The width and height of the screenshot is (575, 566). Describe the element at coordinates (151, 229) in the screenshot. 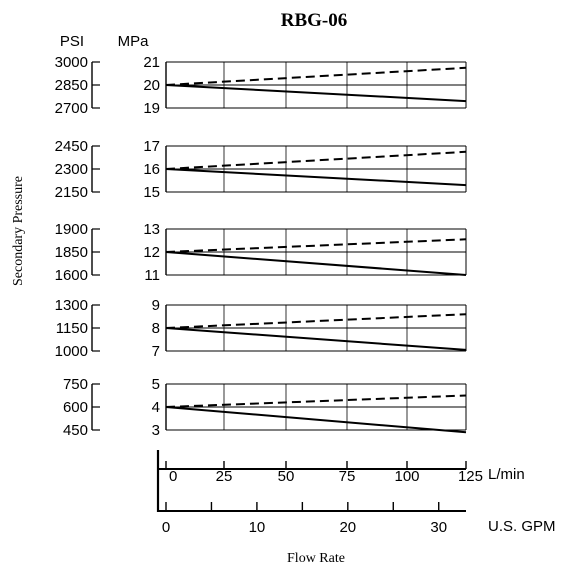

I see `mpa-tick-label: 13` at that location.